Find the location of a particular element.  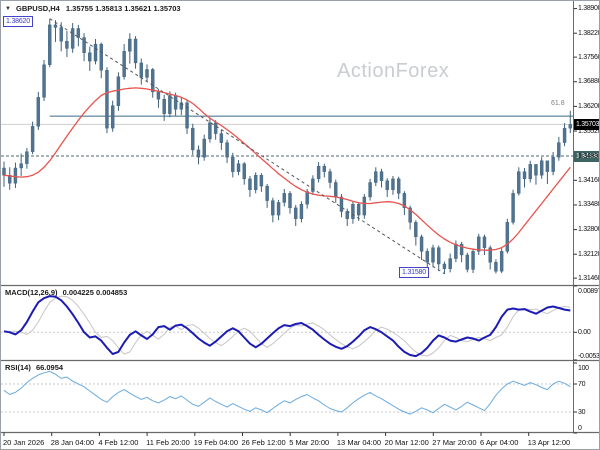

date-axis-label: 13 Mar 04:00 is located at coordinates (359, 442).